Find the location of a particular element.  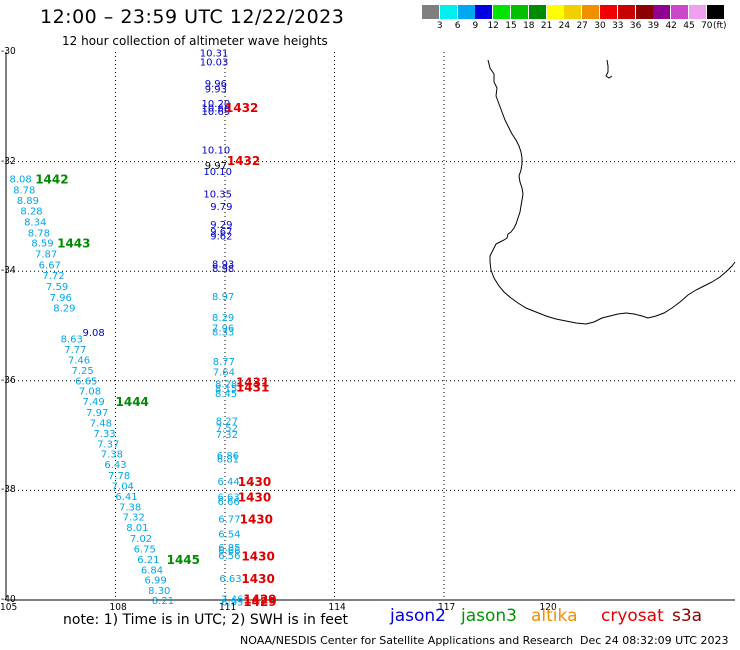

wave-height-value: 7.77 is located at coordinates (75, 350).